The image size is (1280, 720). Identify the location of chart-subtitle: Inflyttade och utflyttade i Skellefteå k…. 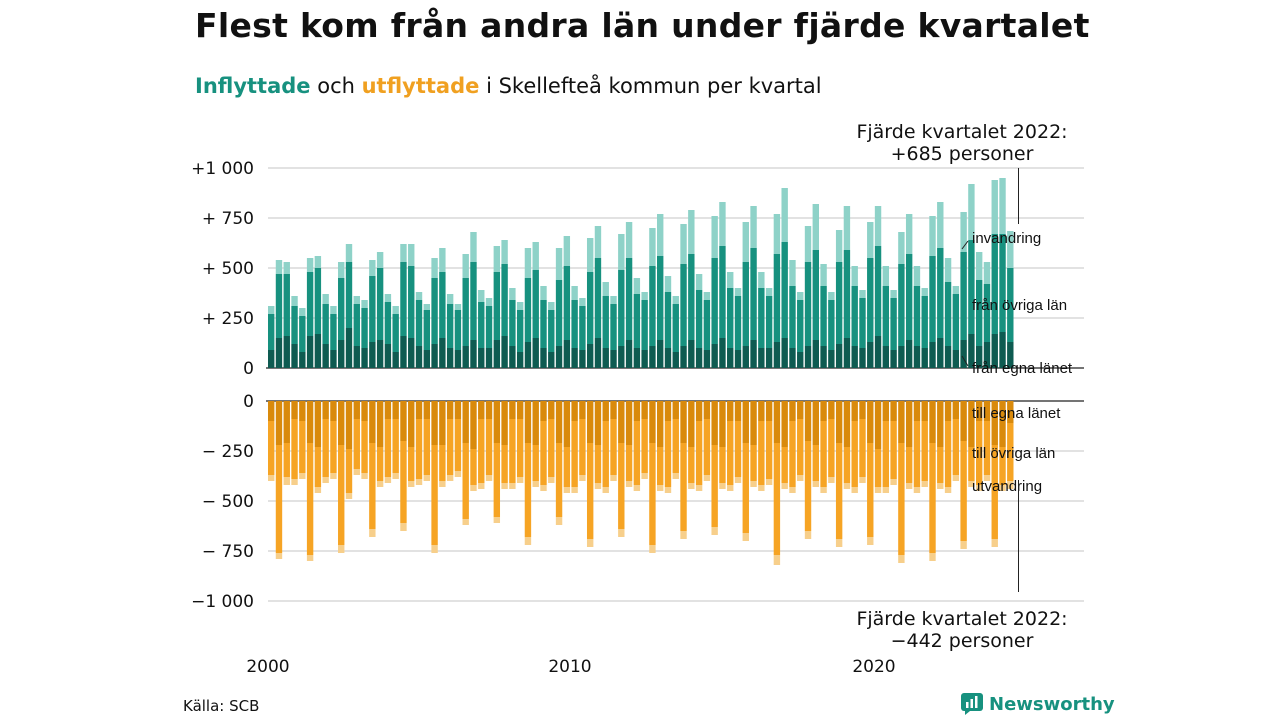
(508, 86).